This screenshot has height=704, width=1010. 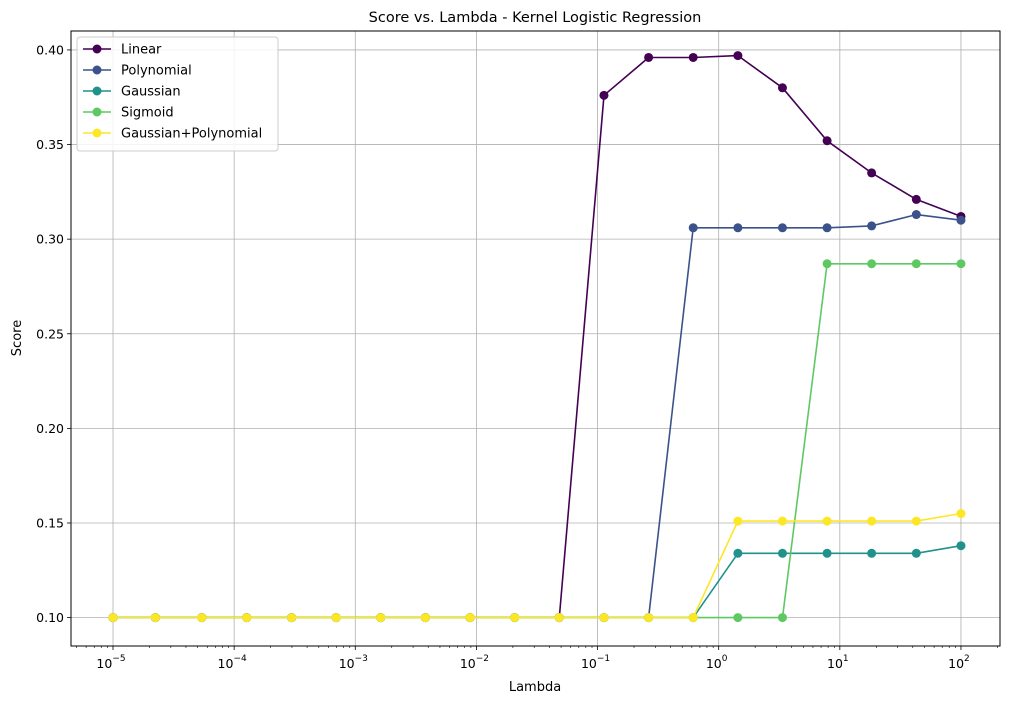 What do you see at coordinates (17, 338) in the screenshot?
I see `y-axis-label: Score` at bounding box center [17, 338].